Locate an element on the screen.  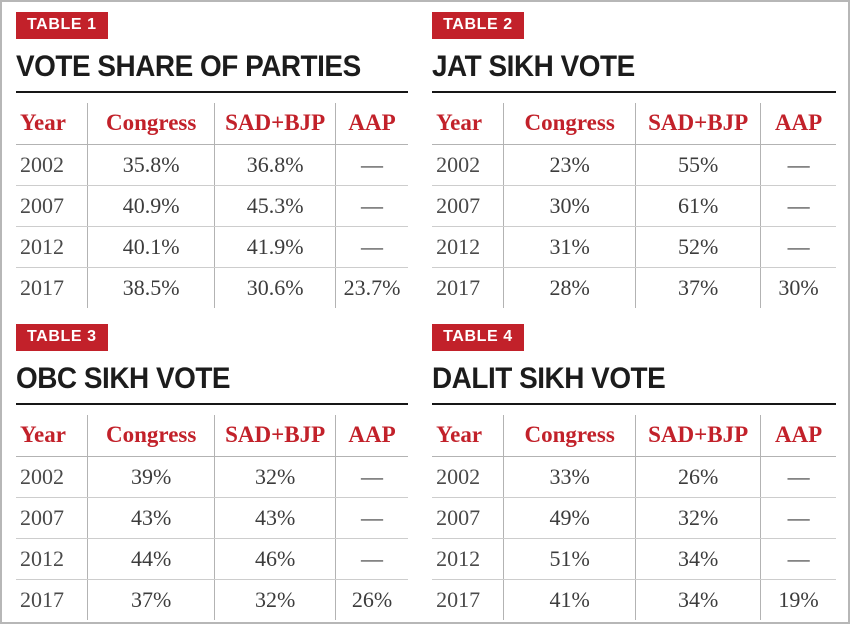
value-cell: 52% is located at coordinates (699, 247).